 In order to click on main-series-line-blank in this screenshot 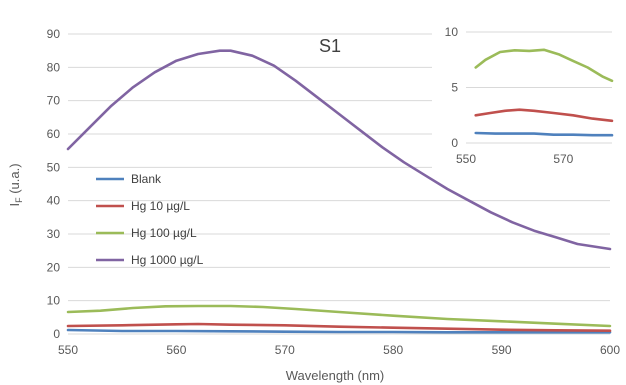, I will do `click(339, 331)`.